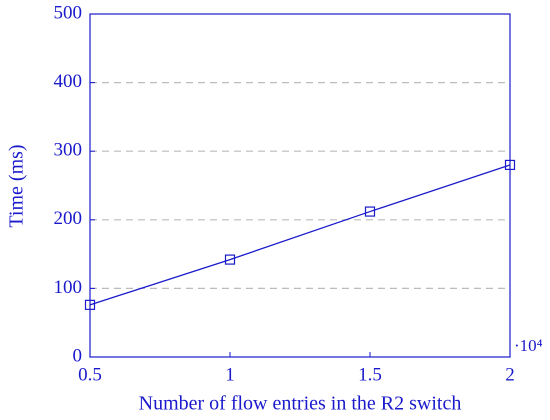  I want to click on x-axis-label: Number of flow entries in the R2 switch, so click(300, 404).